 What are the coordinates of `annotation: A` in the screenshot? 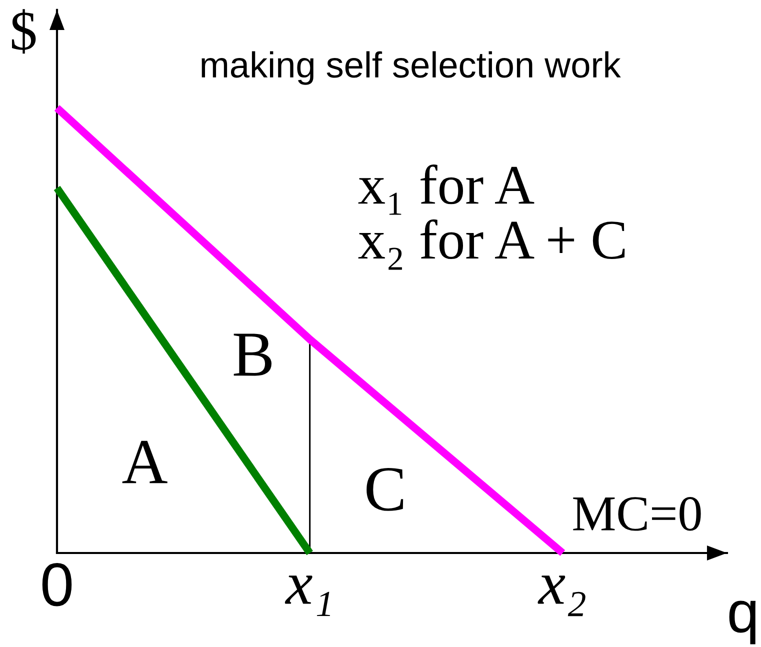 It's located at (145, 462).